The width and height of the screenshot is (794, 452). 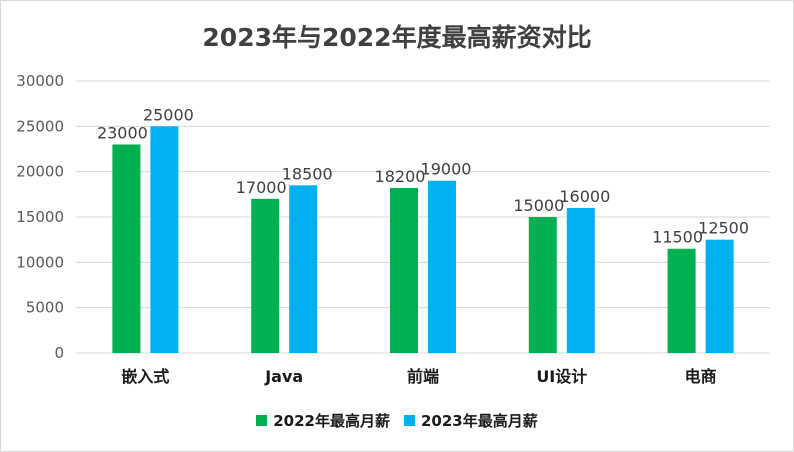 What do you see at coordinates (40, 217) in the screenshot?
I see `y-tick-label: 15000` at bounding box center [40, 217].